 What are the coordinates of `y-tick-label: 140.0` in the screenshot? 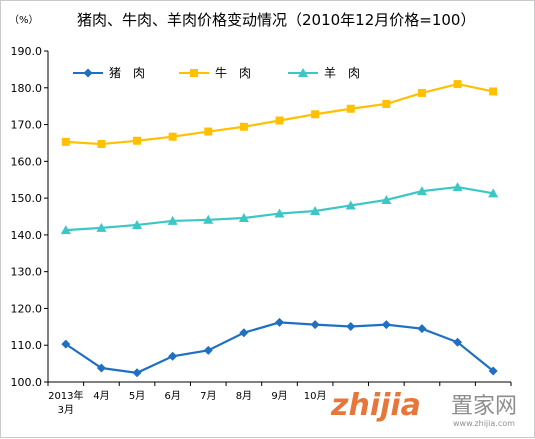 It's located at (27, 235).